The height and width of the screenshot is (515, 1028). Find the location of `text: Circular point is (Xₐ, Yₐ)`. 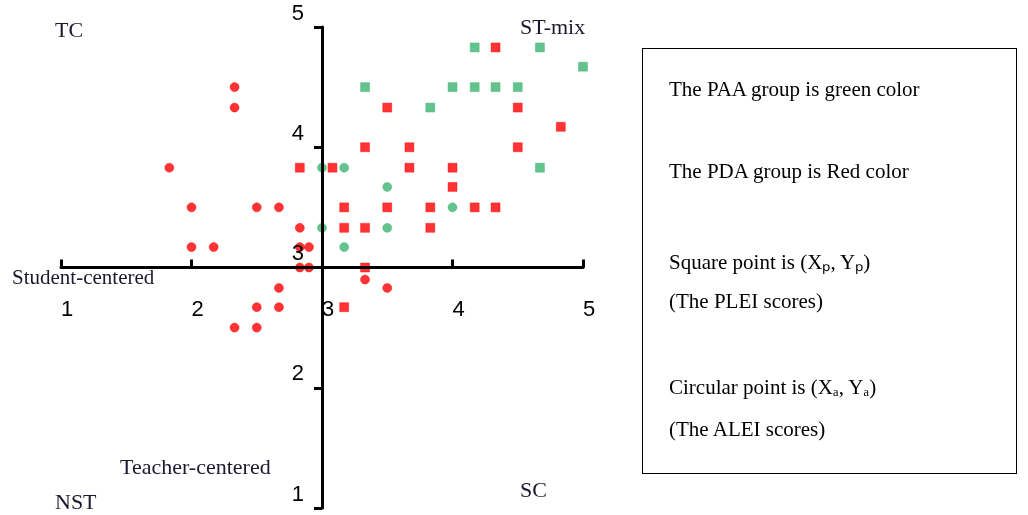

text: Circular point is (Xₐ, Yₐ) is located at coordinates (773, 387).